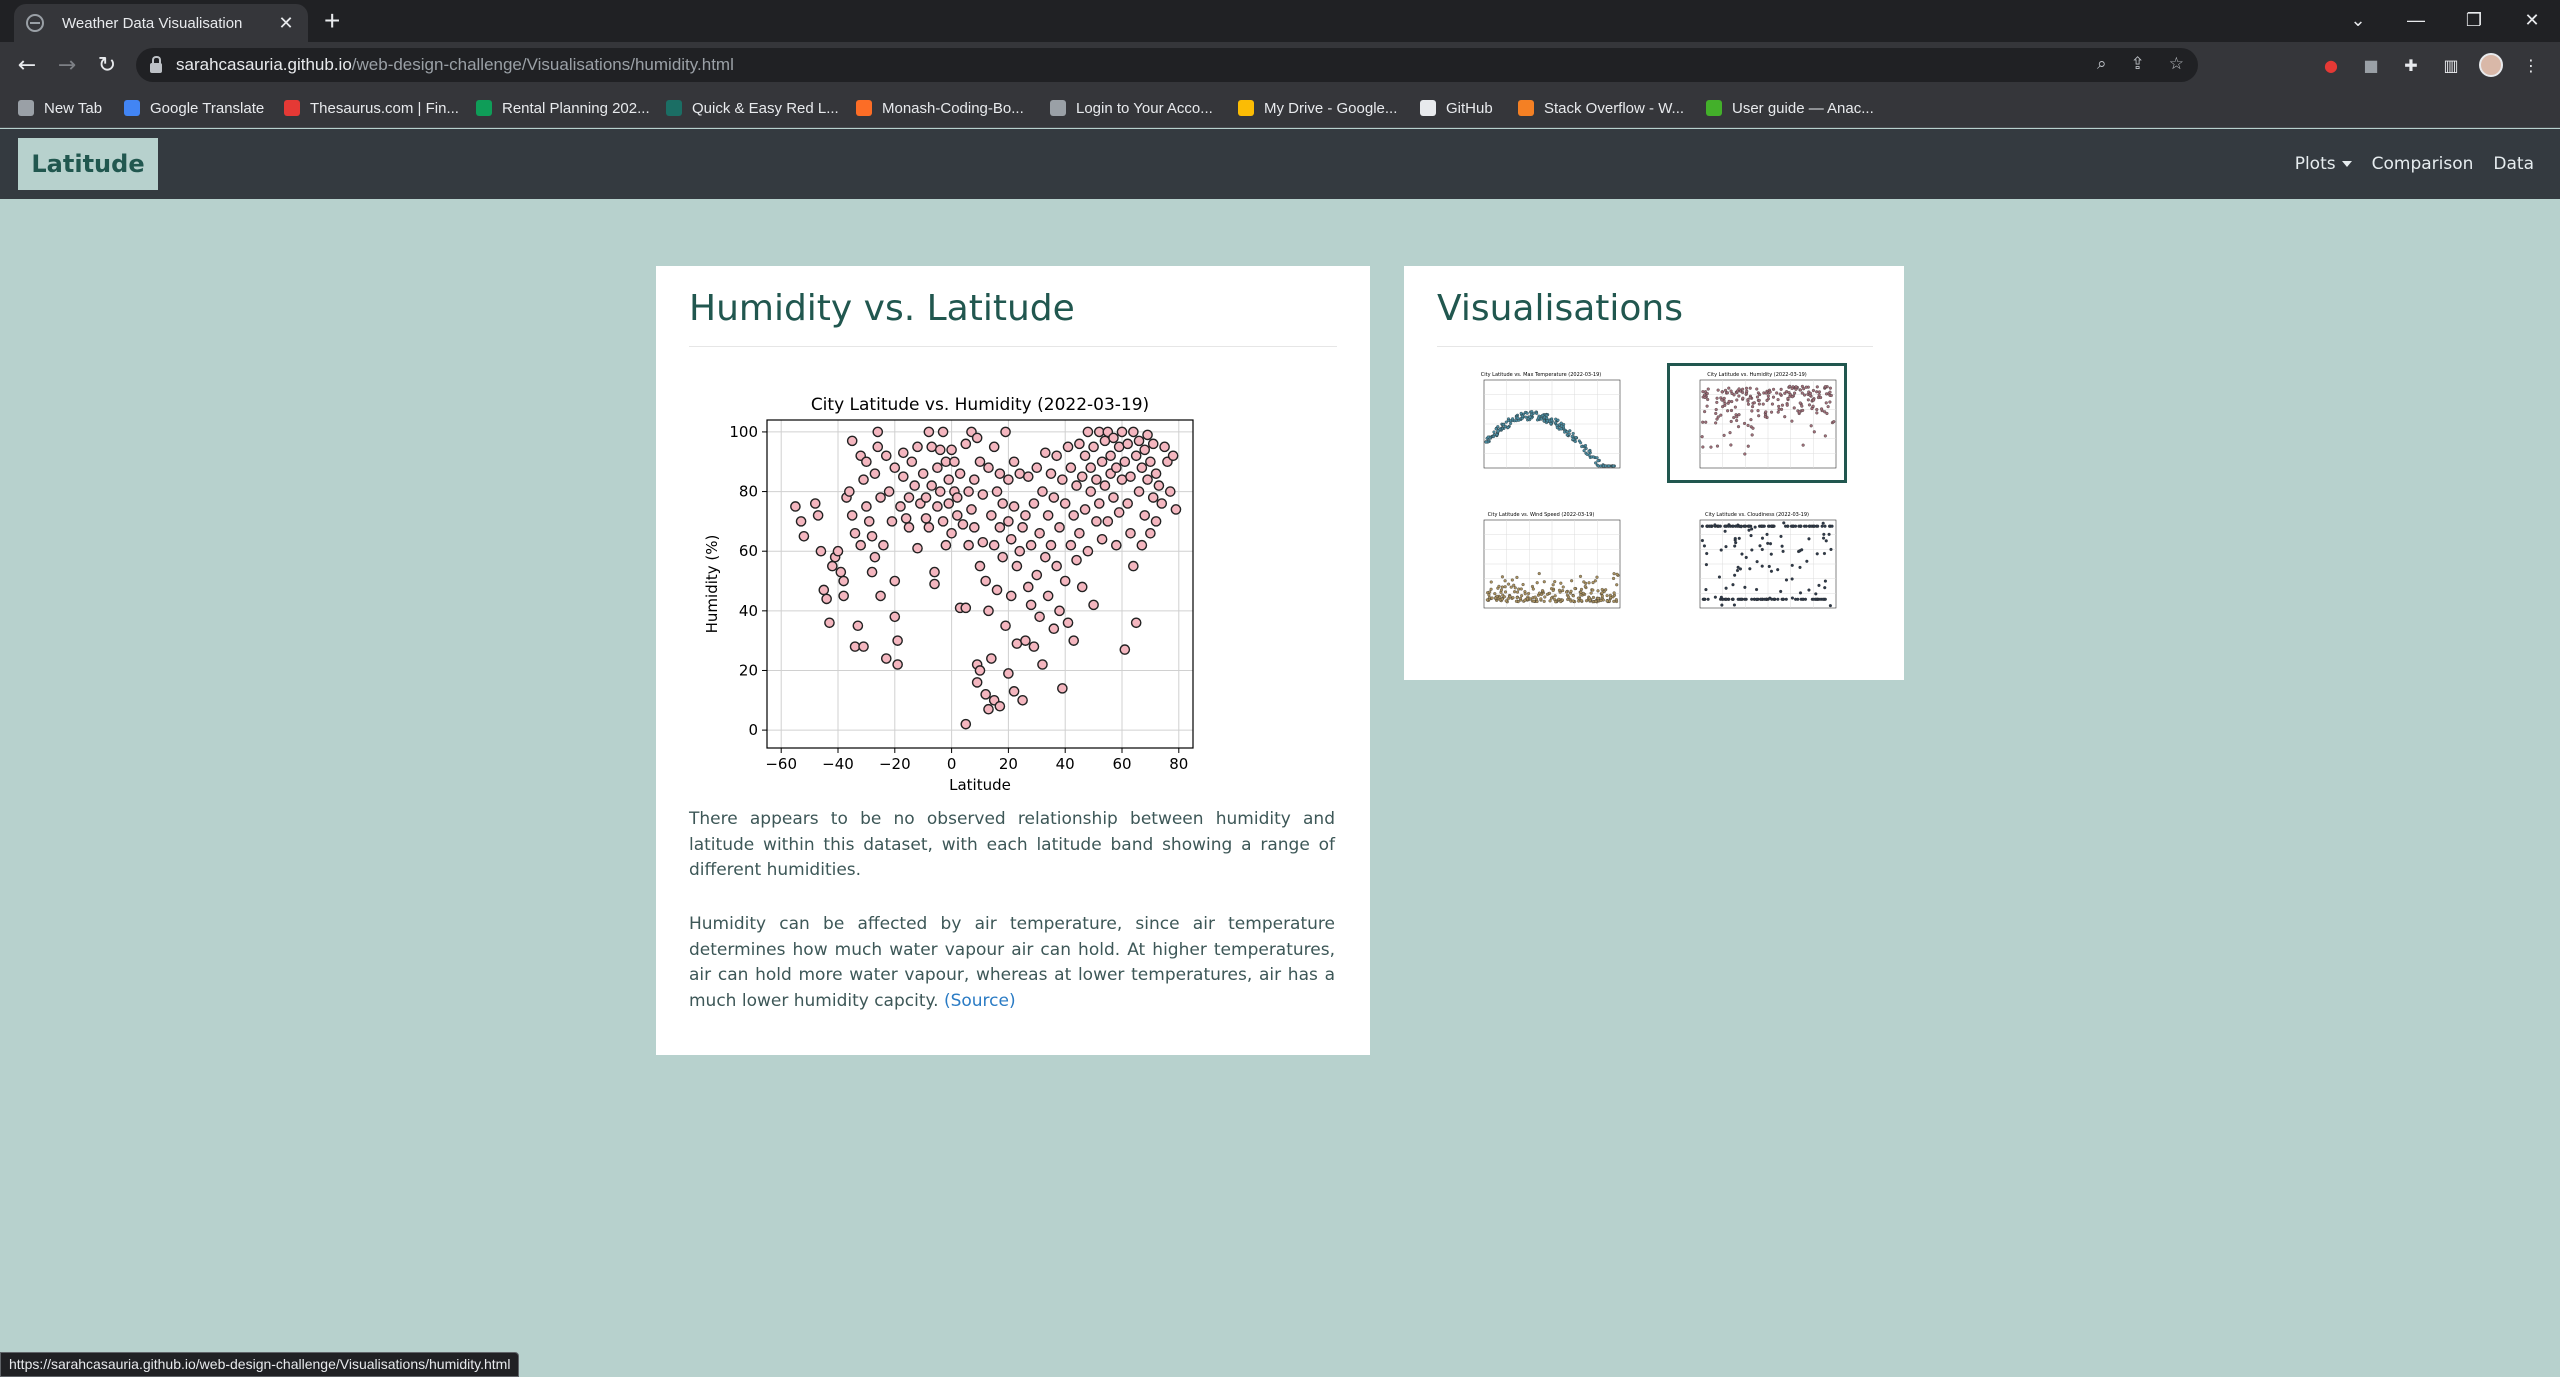 The height and width of the screenshot is (1377, 2560). I want to click on chart-title: City Latitude vs. Humidity (2022-03-19), so click(980, 405).